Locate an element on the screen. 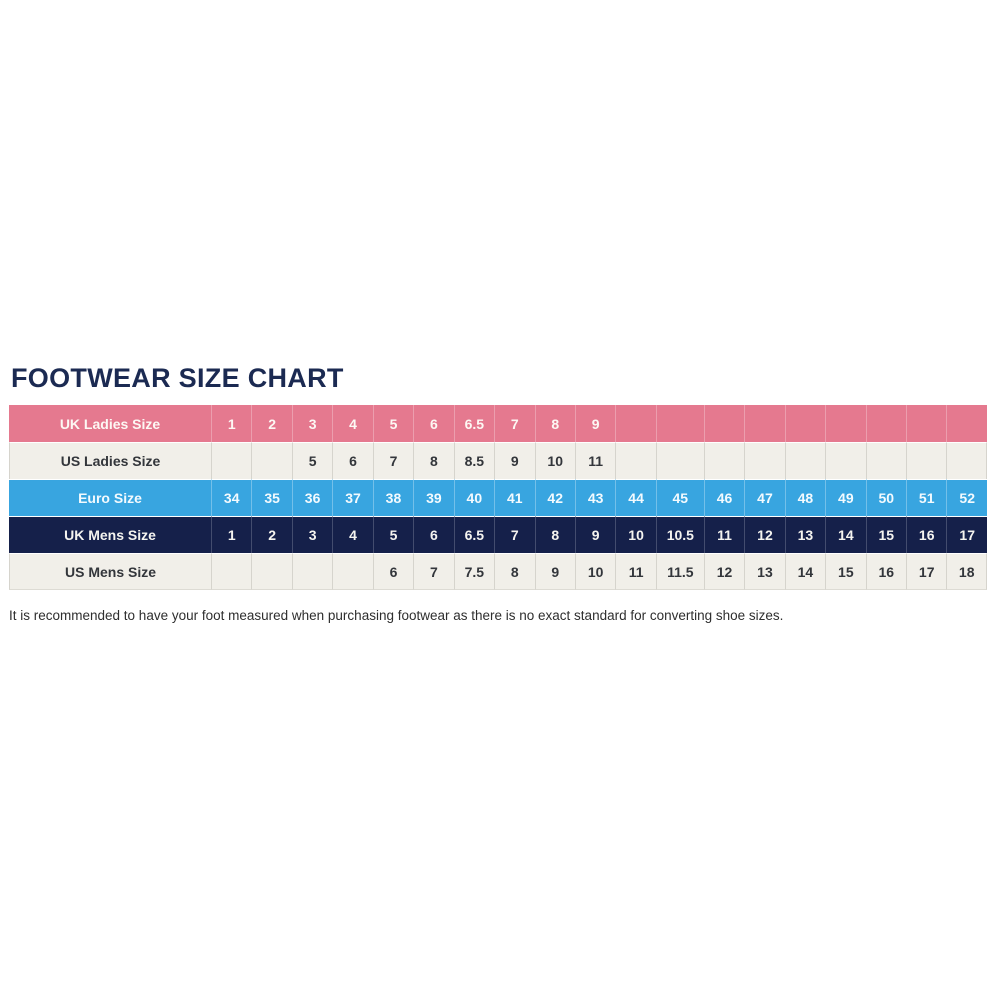 This screenshot has height=1000, width=1000. size-cell: 8.5 is located at coordinates (474, 460).